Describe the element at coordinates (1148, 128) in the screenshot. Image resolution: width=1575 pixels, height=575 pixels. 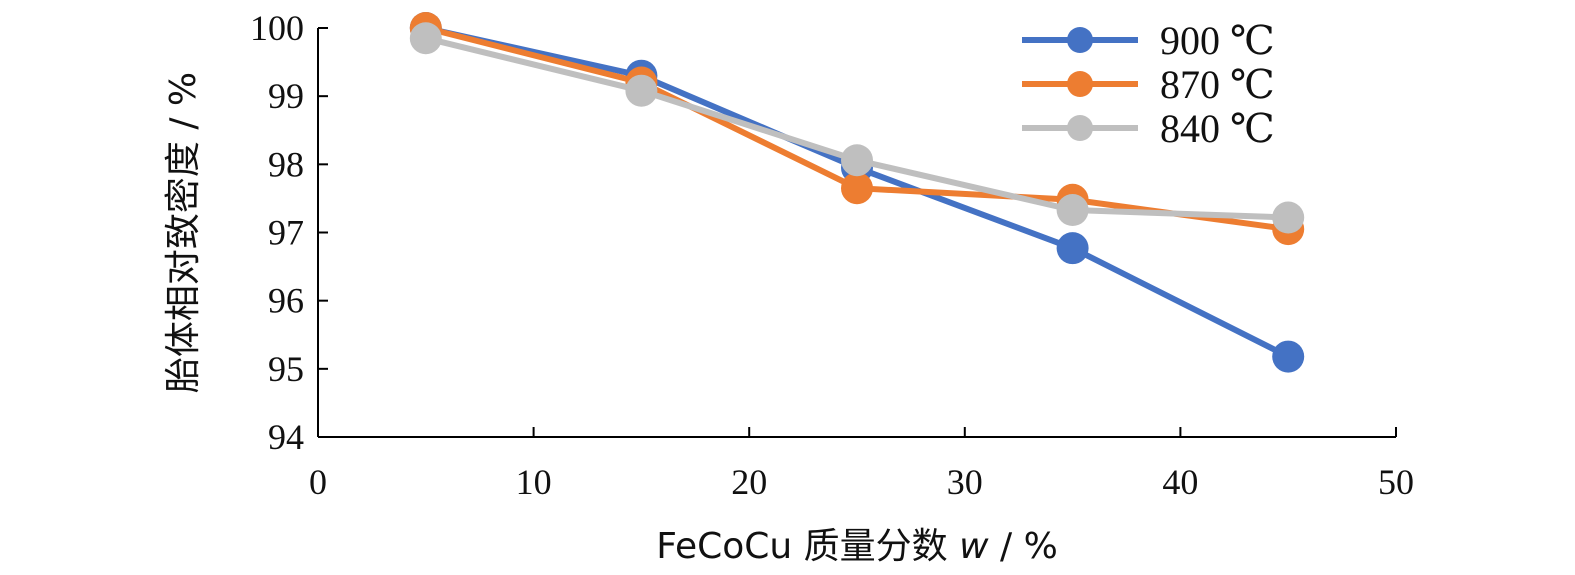
I see `legend-item: 840 ℃` at that location.